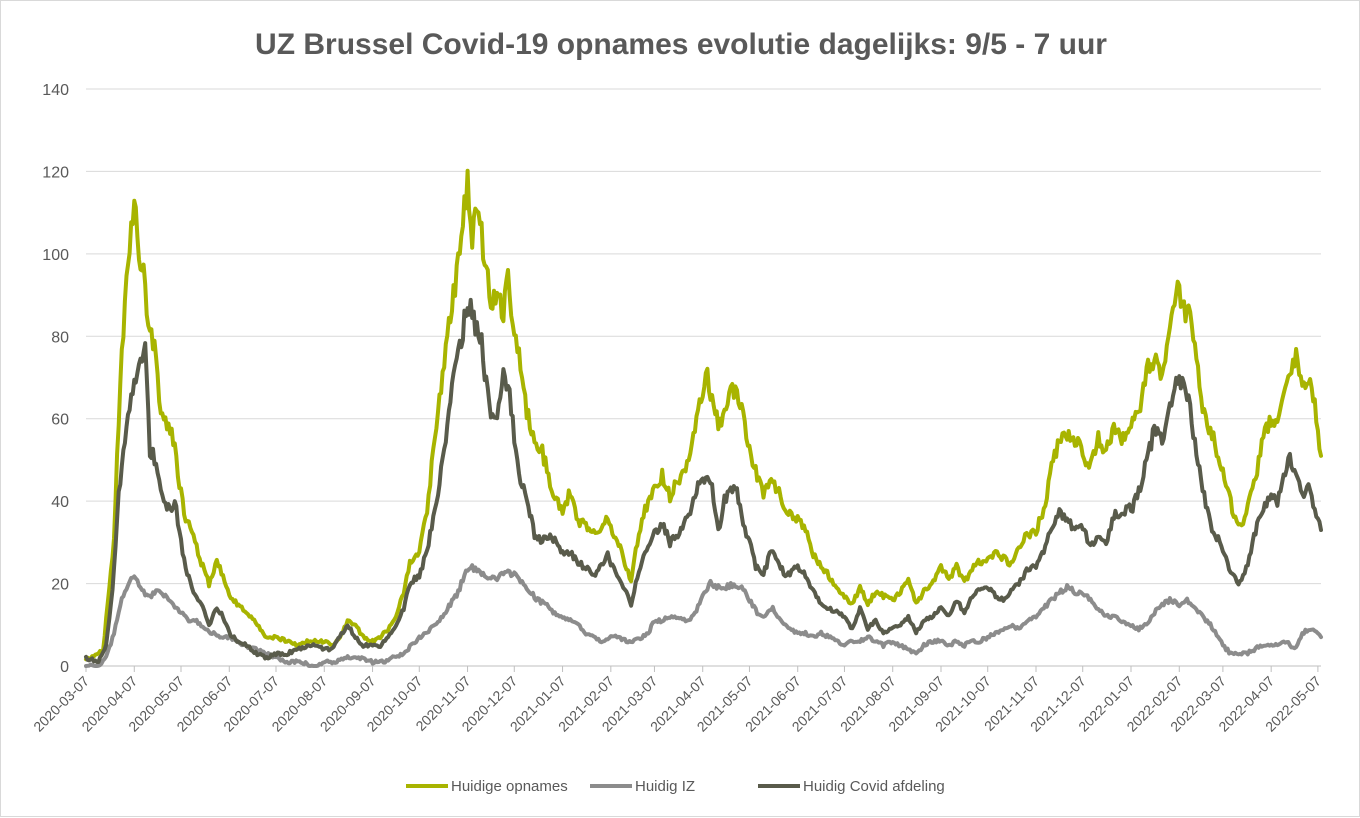 The width and height of the screenshot is (1360, 818). I want to click on y-tick-label: 100, so click(55, 255).